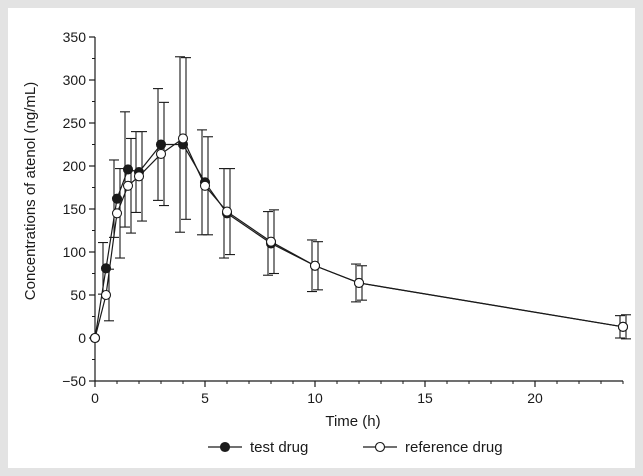  Describe the element at coordinates (205, 398) in the screenshot. I see `x-tick-label: 5` at that location.